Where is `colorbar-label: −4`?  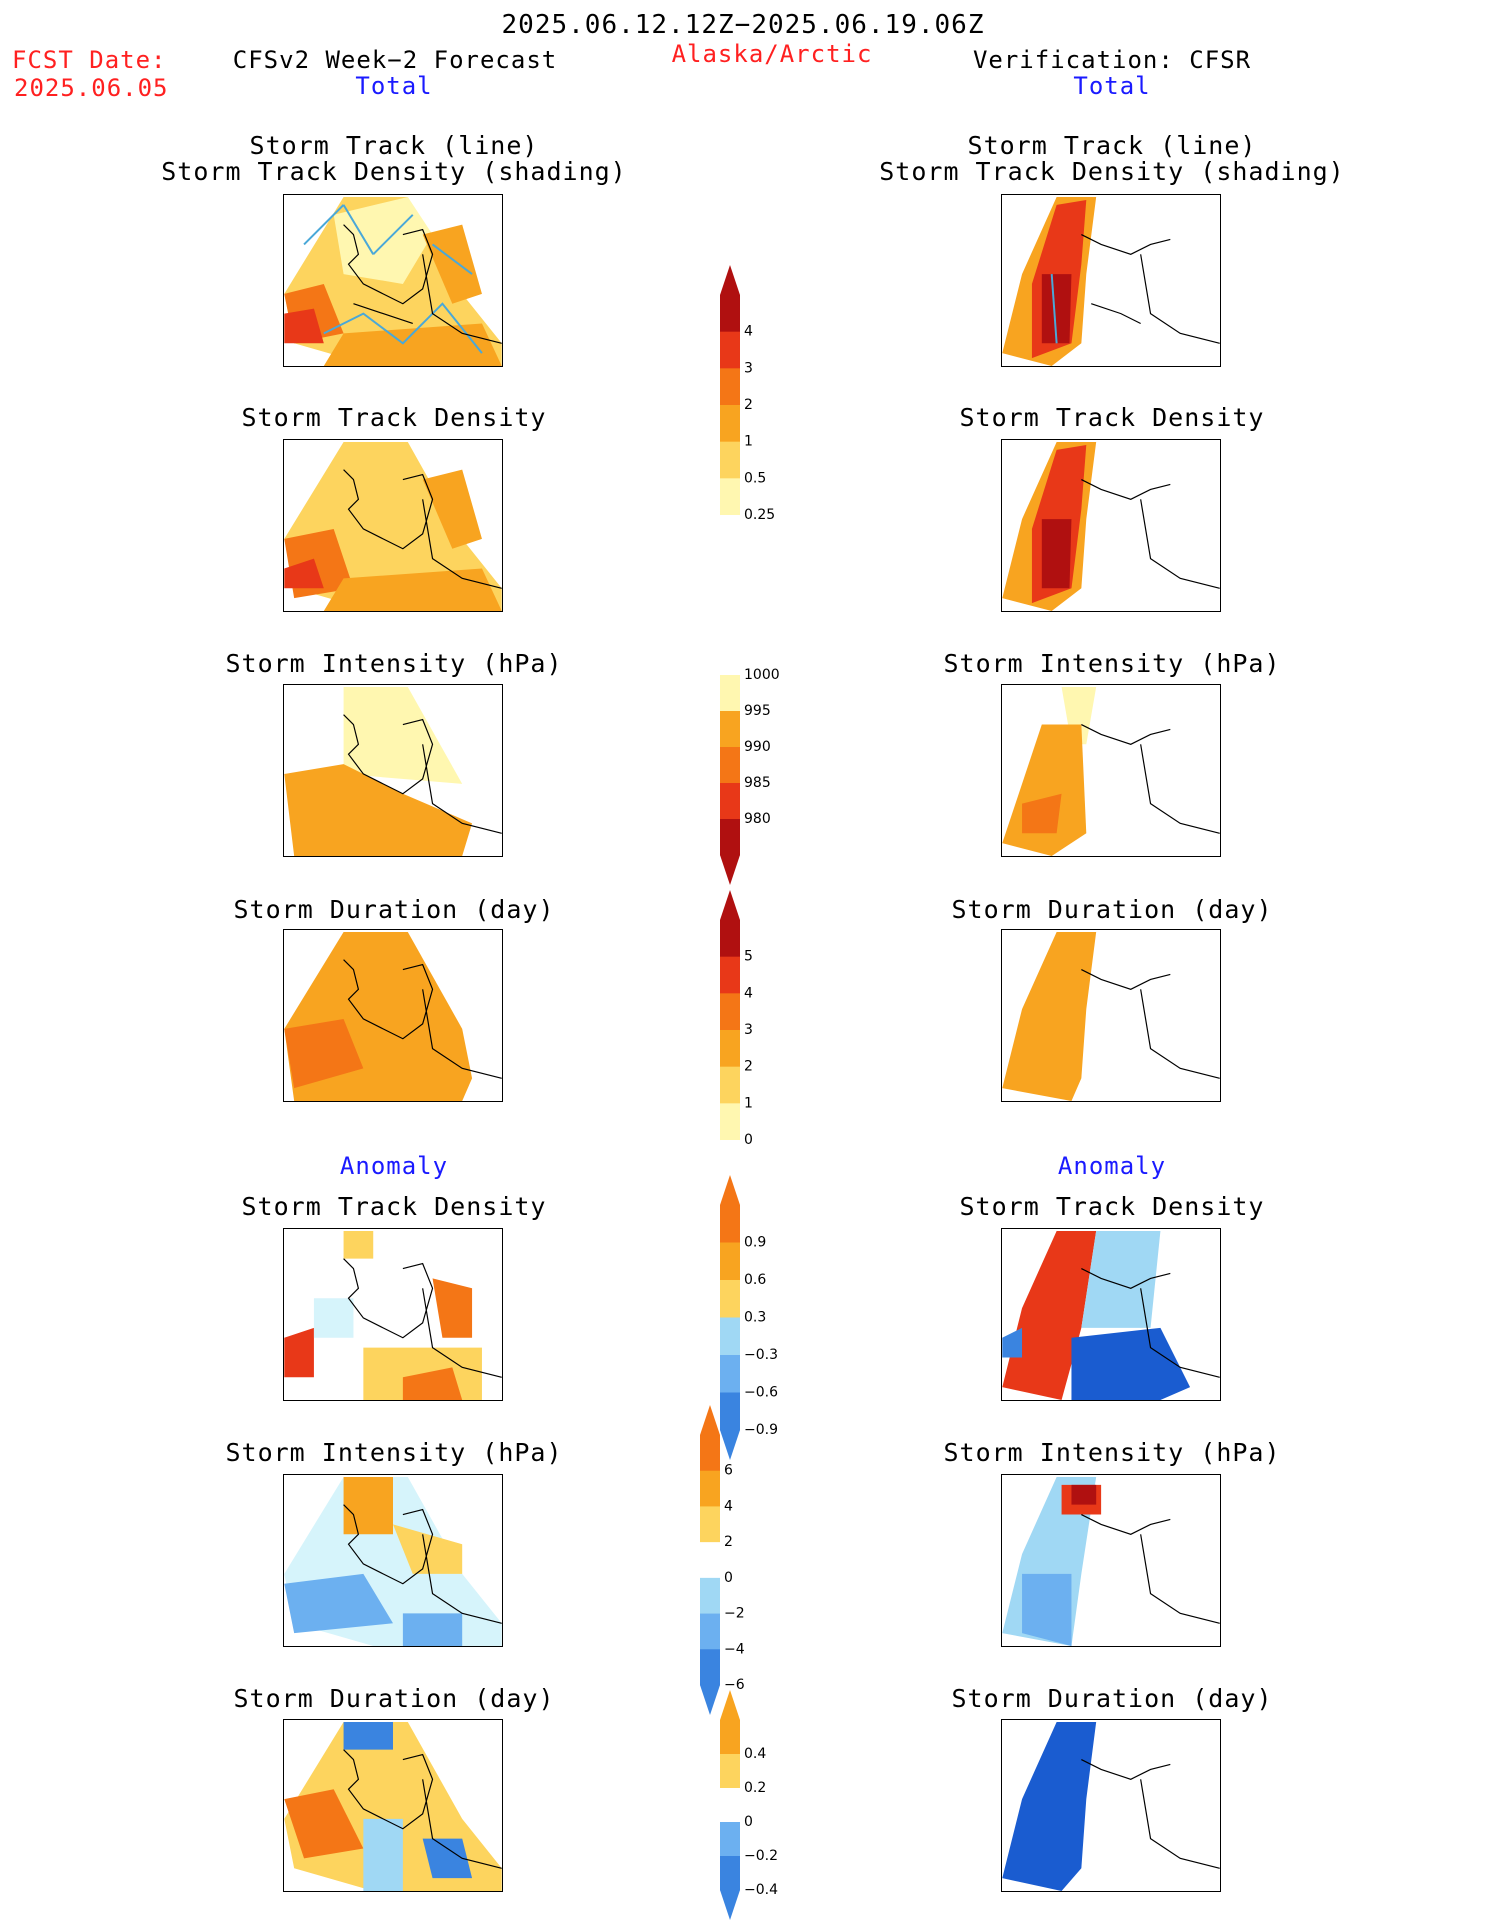 colorbar-label: −4 is located at coordinates (734, 1649).